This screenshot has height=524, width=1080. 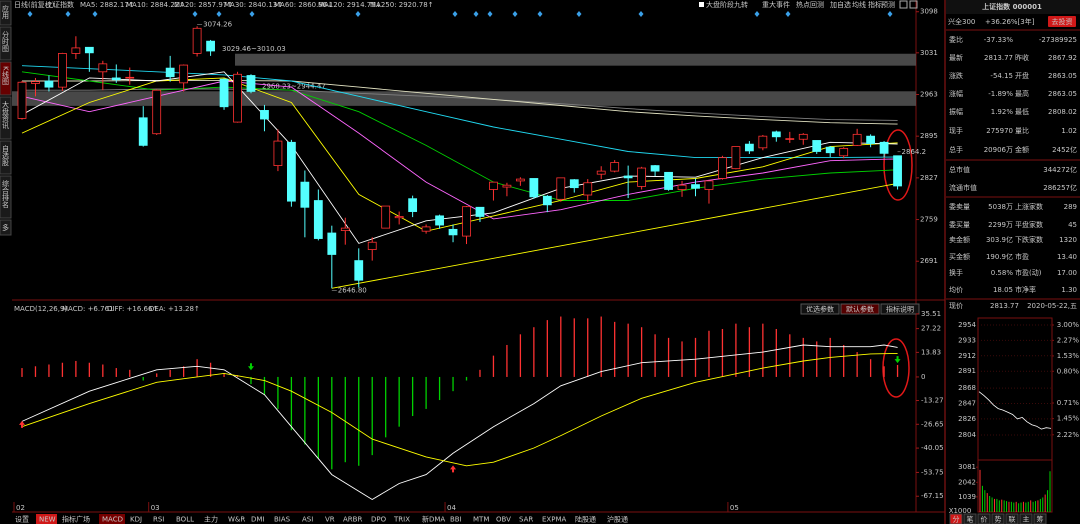 What do you see at coordinates (211, 519) in the screenshot?
I see `bottom-tab: 主力` at bounding box center [211, 519].